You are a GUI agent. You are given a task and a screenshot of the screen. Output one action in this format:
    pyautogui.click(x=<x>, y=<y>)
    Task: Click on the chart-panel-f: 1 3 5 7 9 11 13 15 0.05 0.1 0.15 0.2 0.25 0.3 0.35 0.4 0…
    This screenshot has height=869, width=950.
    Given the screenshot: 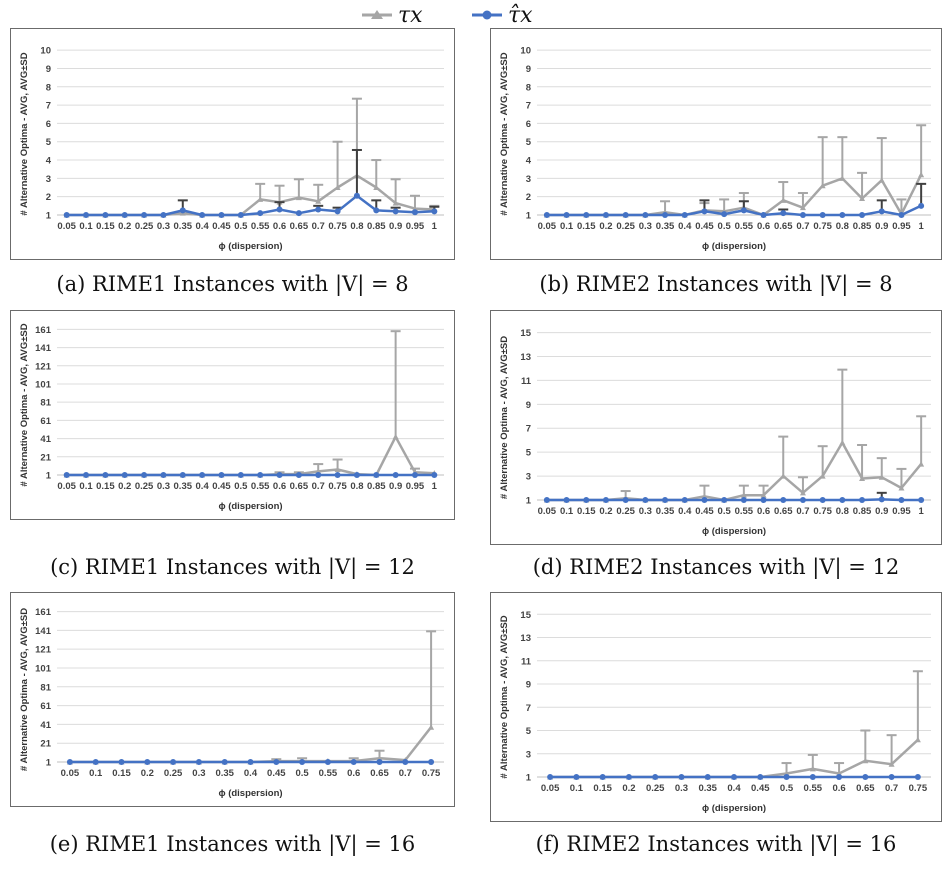 What is the action you would take?
    pyautogui.click(x=716, y=707)
    